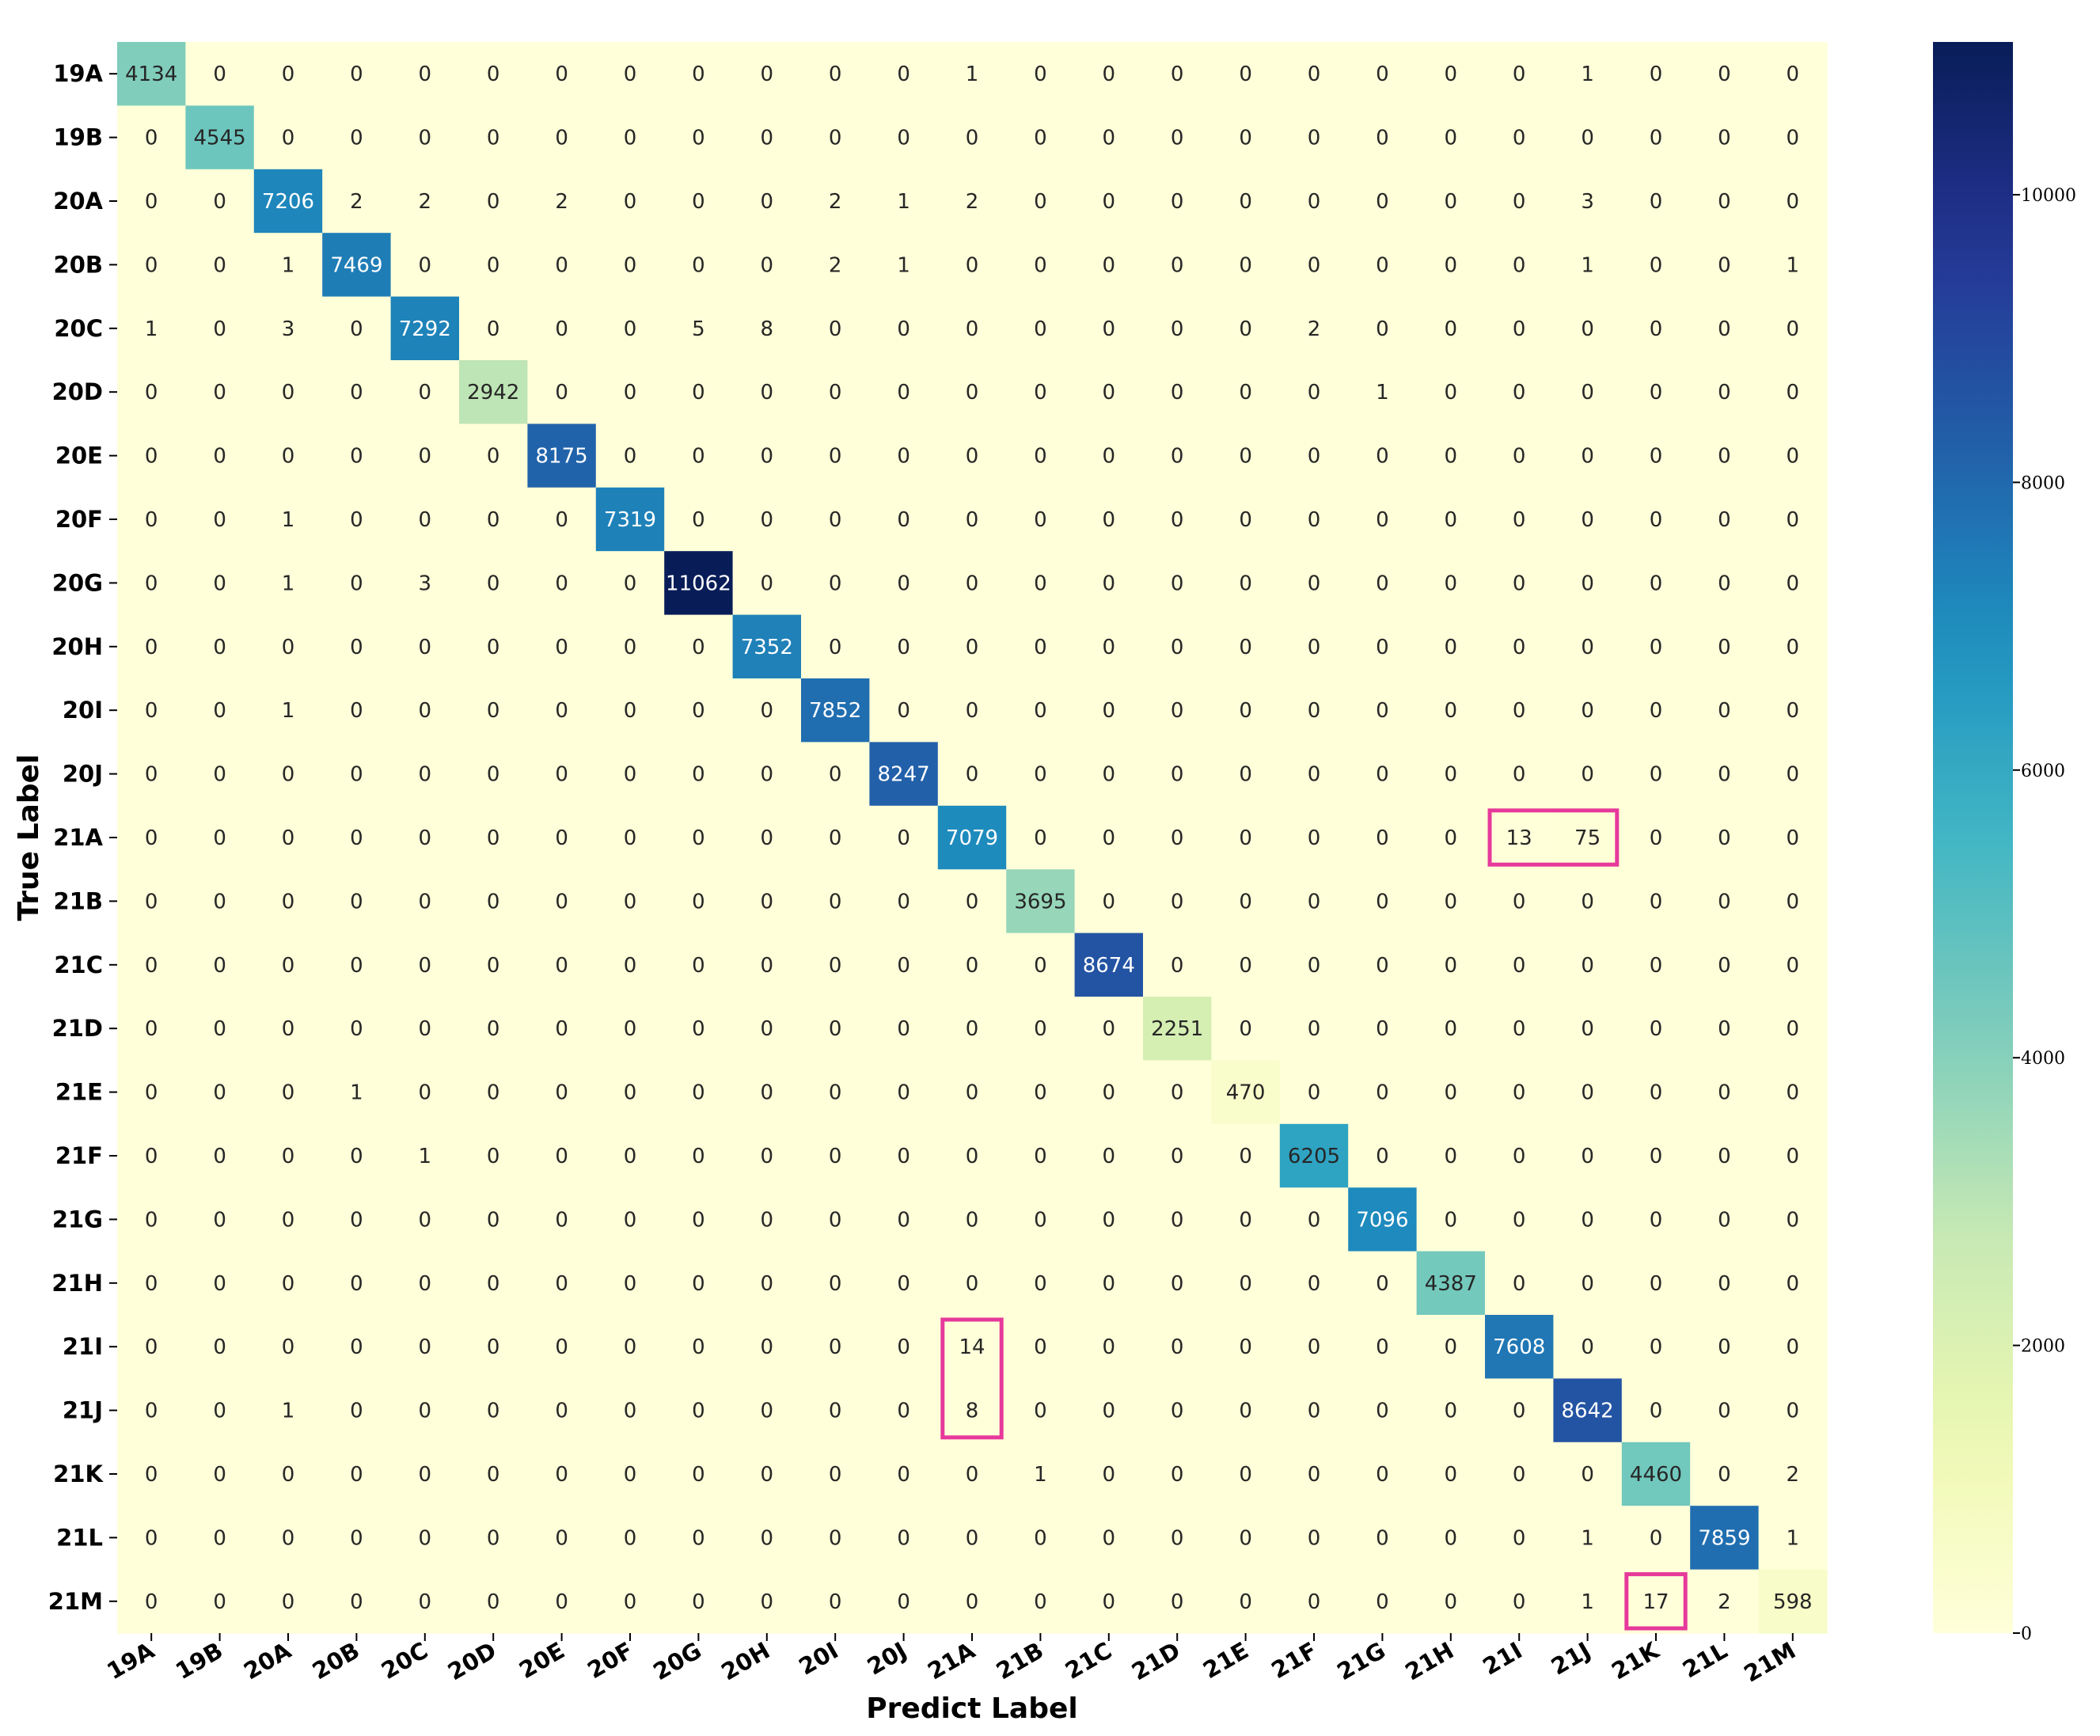 The image size is (2100, 1736). I want to click on colorbar-tick-label: 6000, so click(2043, 771).